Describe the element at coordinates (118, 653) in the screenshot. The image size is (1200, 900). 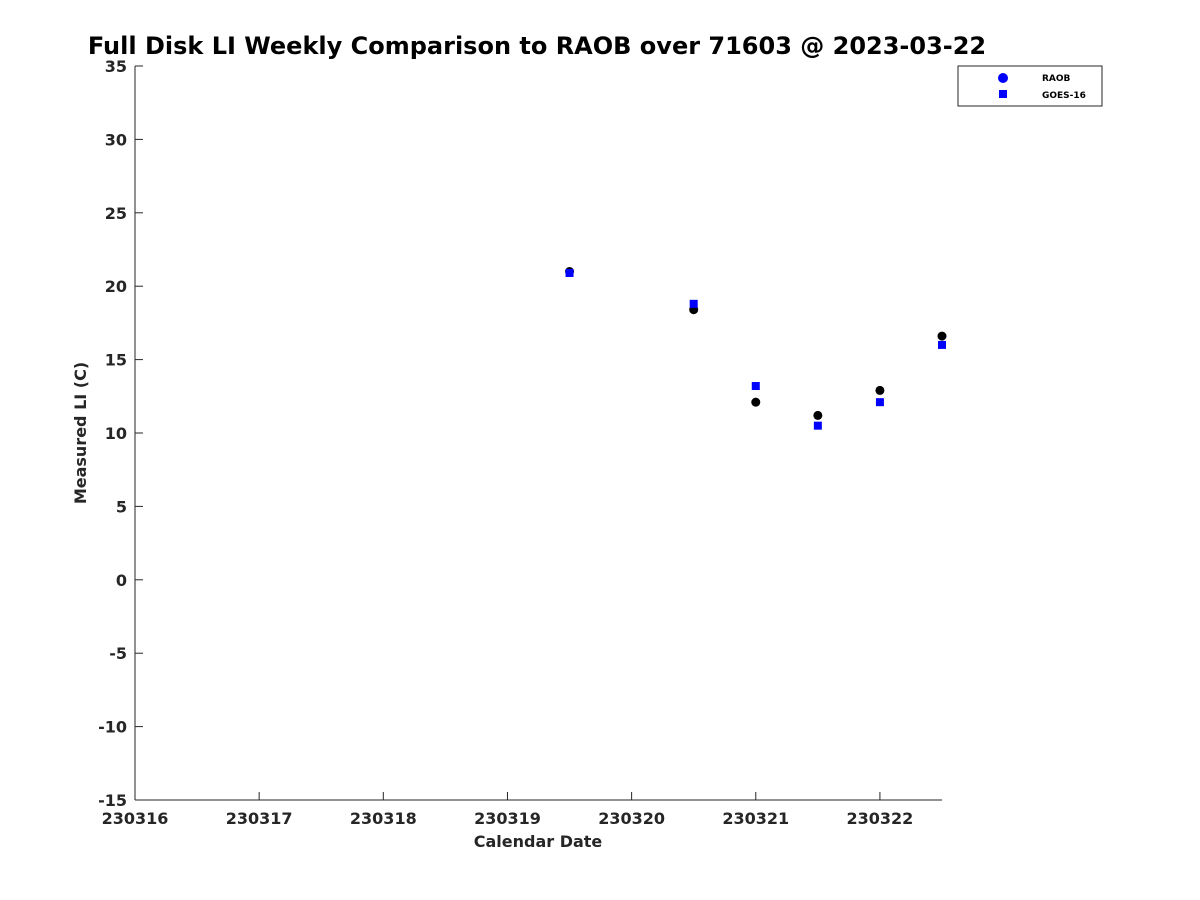
I see `y-tick-label: -5` at that location.